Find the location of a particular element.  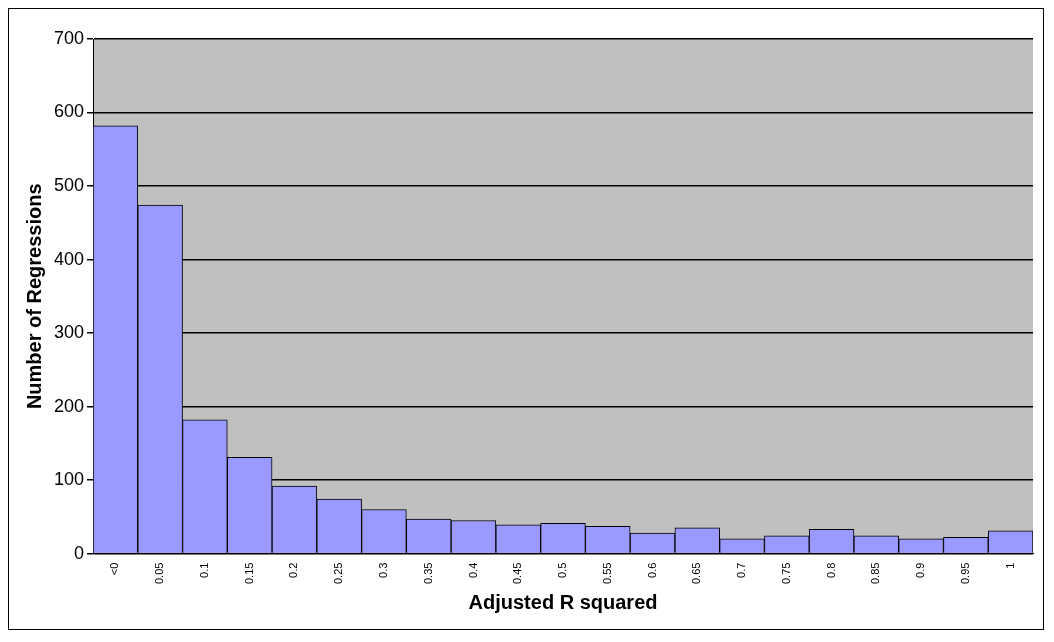

y-tick-label: 600 is located at coordinates (69, 111).